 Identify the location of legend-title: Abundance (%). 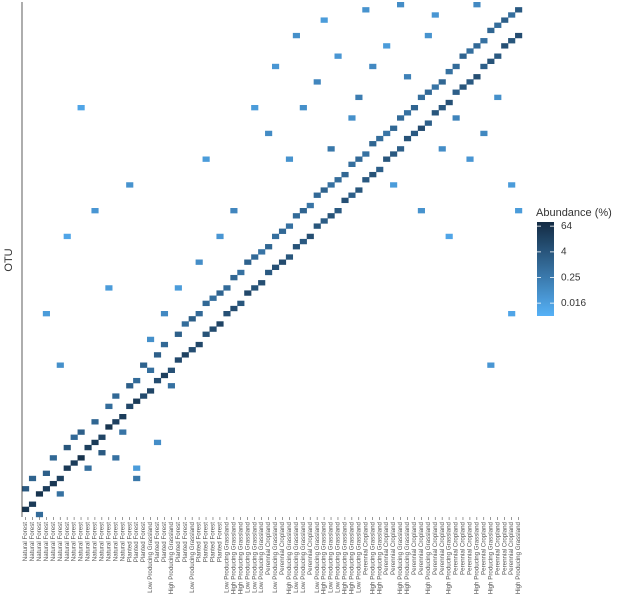
(574, 213).